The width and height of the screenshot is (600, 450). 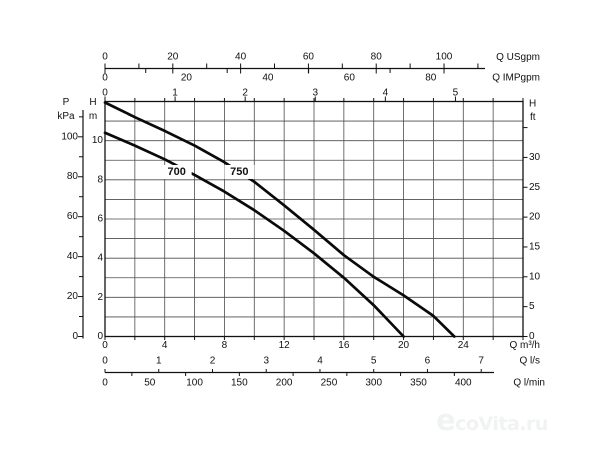 What do you see at coordinates (464, 345) in the screenshot?
I see `svg-text: 24` at bounding box center [464, 345].